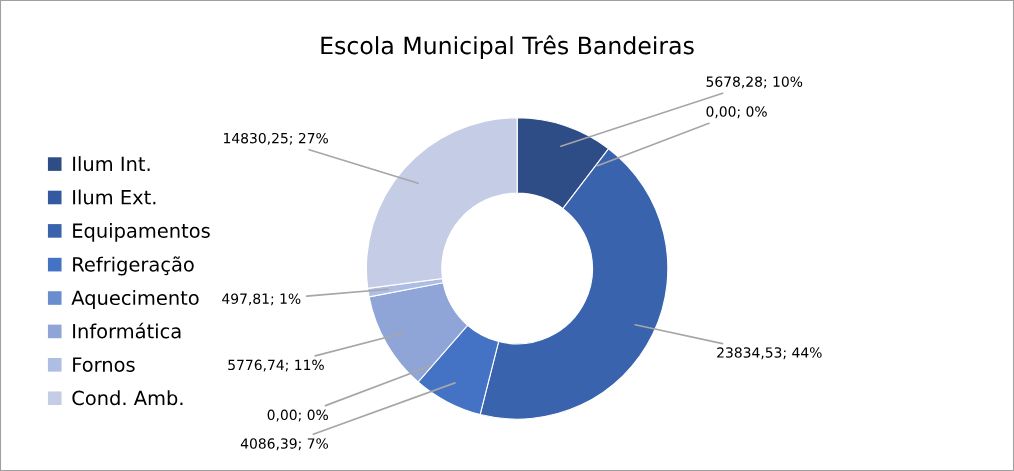 The width and height of the screenshot is (1014, 471). What do you see at coordinates (111, 164) in the screenshot?
I see `legend-label: Ilum Int.` at bounding box center [111, 164].